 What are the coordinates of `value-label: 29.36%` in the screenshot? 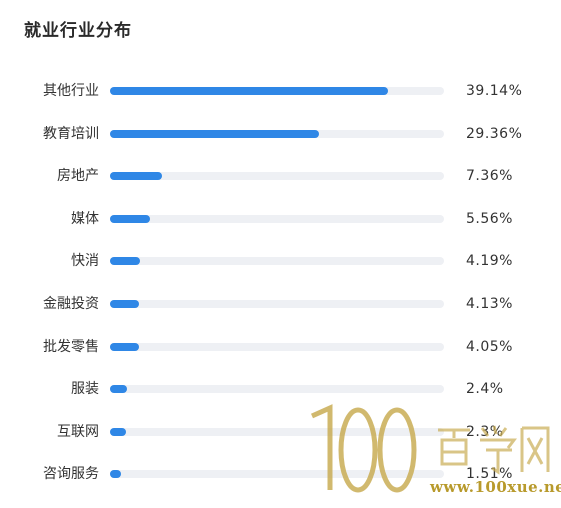 It's located at (494, 134).